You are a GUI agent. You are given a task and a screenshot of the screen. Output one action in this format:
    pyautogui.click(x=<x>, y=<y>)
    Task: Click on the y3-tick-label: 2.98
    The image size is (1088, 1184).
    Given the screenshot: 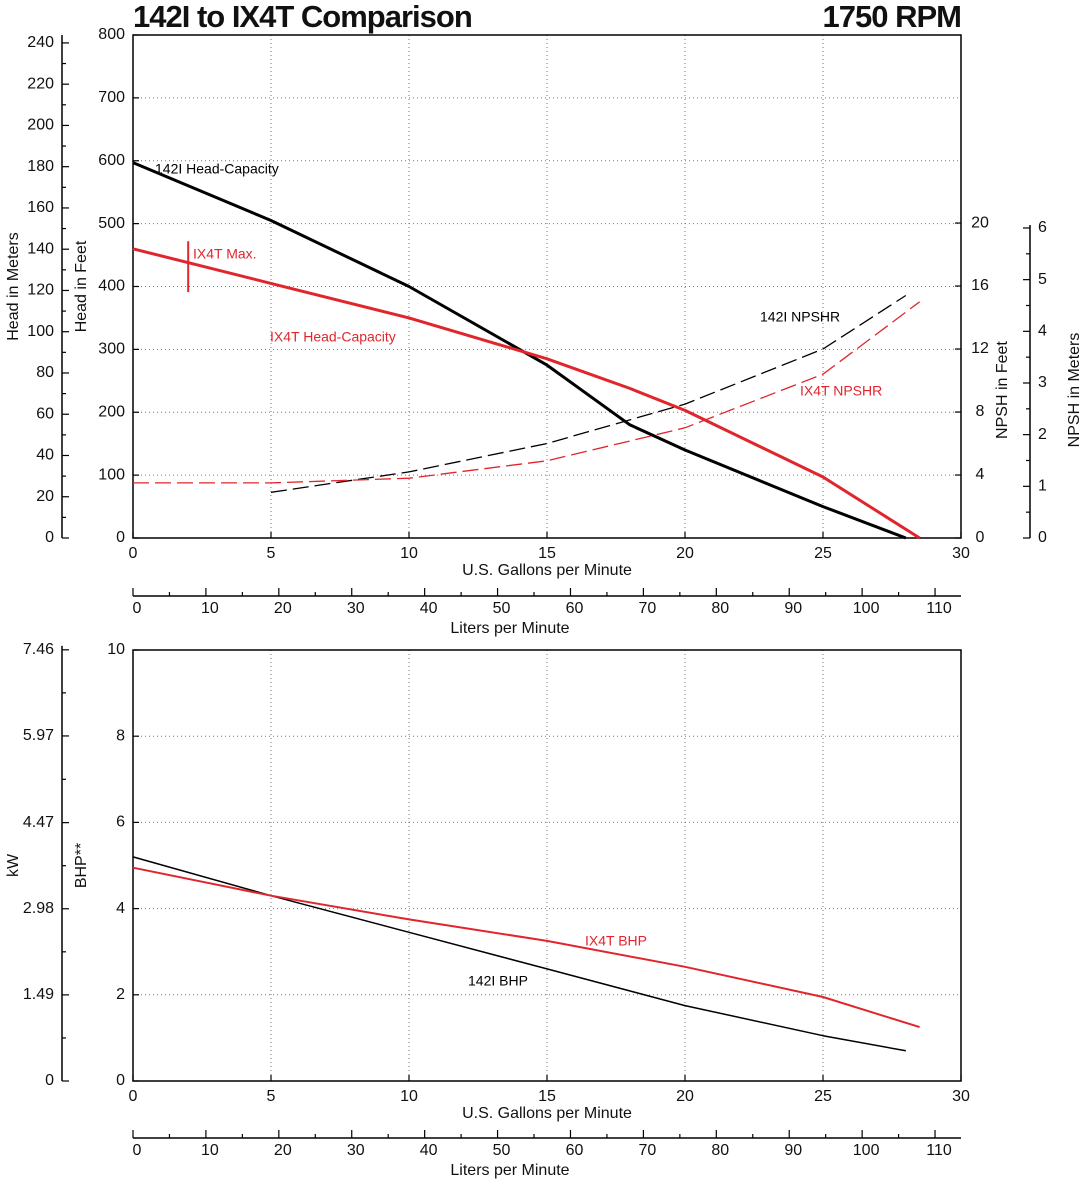 What is the action you would take?
    pyautogui.click(x=38, y=908)
    